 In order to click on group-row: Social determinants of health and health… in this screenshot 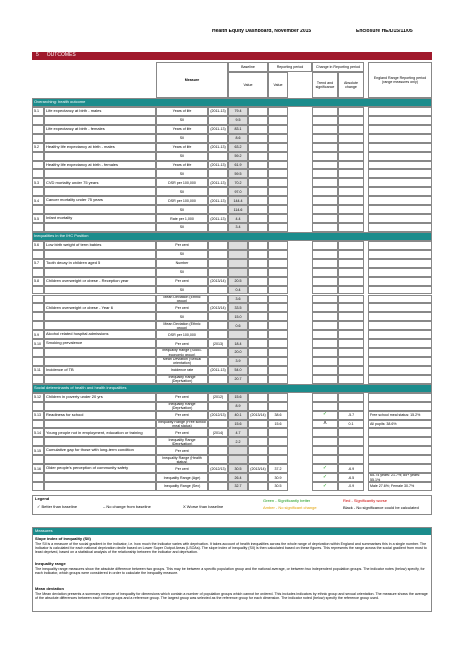, I will do `click(232, 388)`.